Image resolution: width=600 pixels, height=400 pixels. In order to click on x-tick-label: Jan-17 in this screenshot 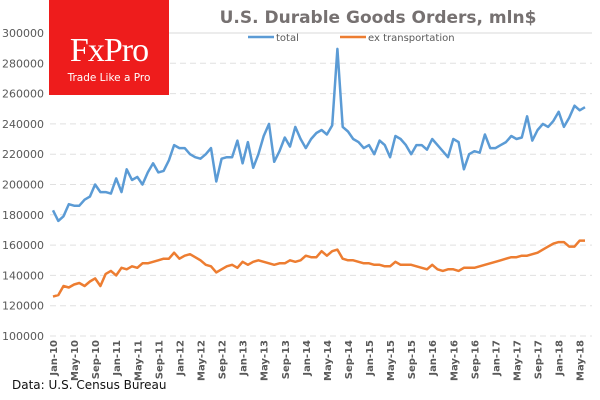, I will do `click(496, 358)`.